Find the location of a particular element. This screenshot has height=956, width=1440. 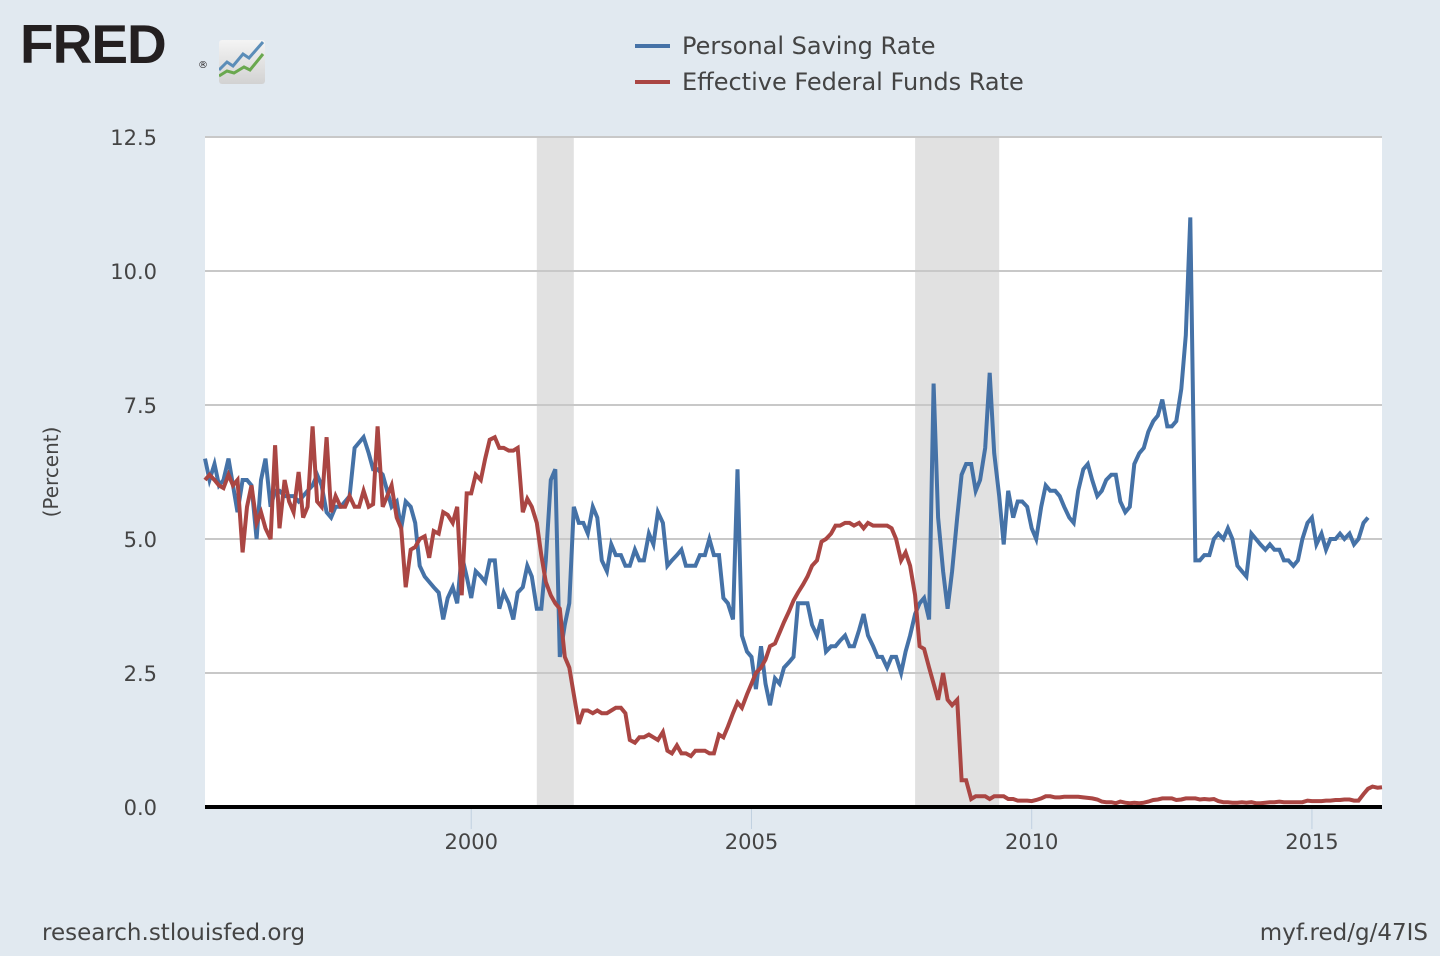

logo-text: FRED is located at coordinates (93, 44).